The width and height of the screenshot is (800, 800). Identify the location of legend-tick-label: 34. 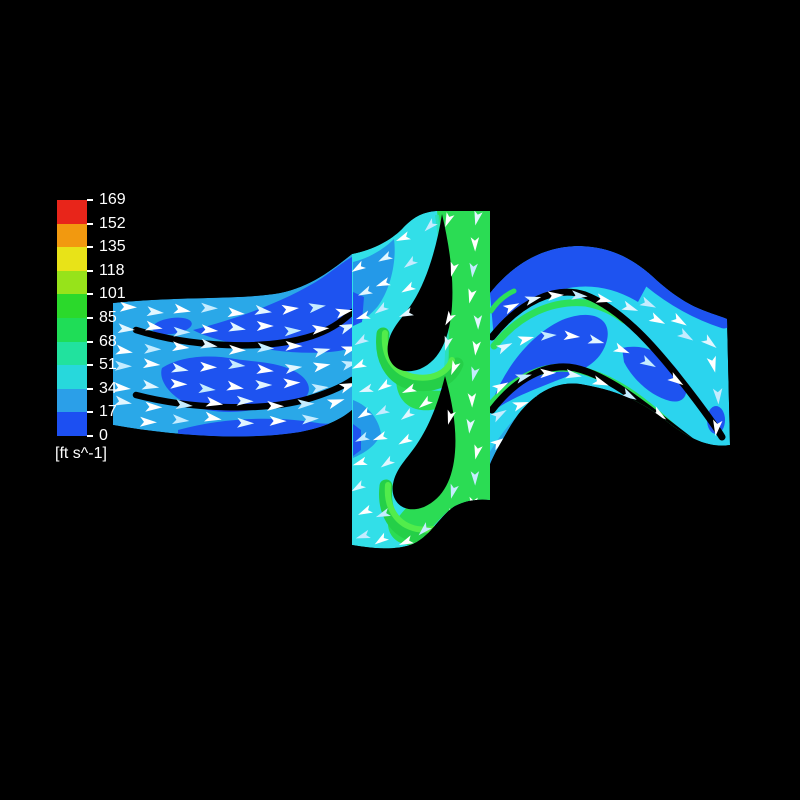
(108, 388).